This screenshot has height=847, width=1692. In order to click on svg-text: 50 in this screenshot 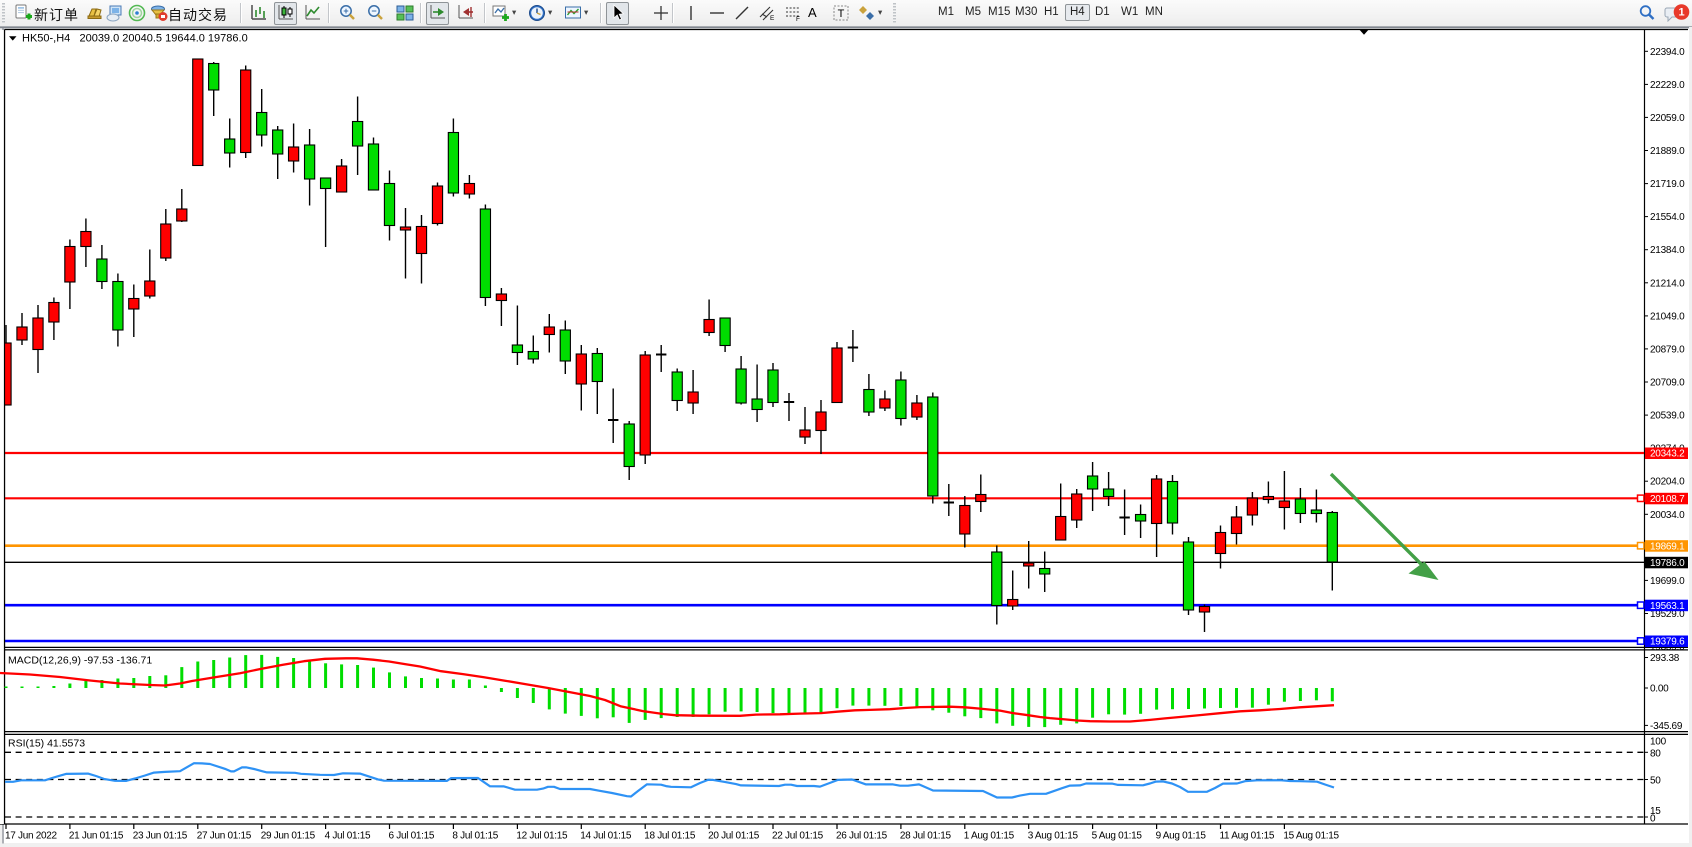, I will do `click(1655, 781)`.